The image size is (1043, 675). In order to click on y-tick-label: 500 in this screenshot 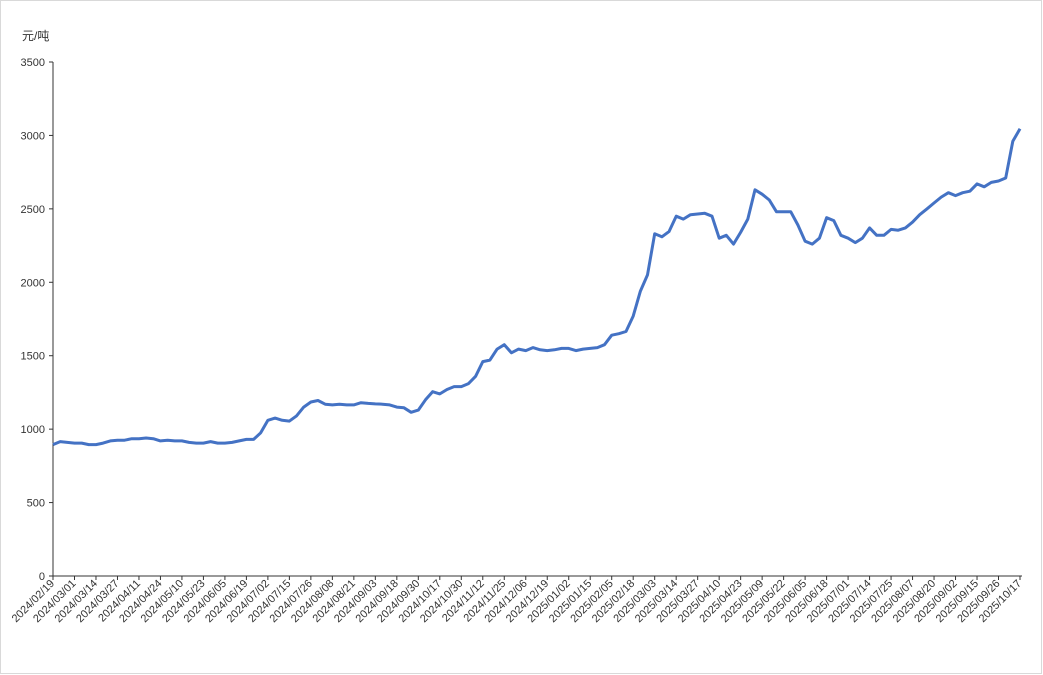, I will do `click(36, 504)`.